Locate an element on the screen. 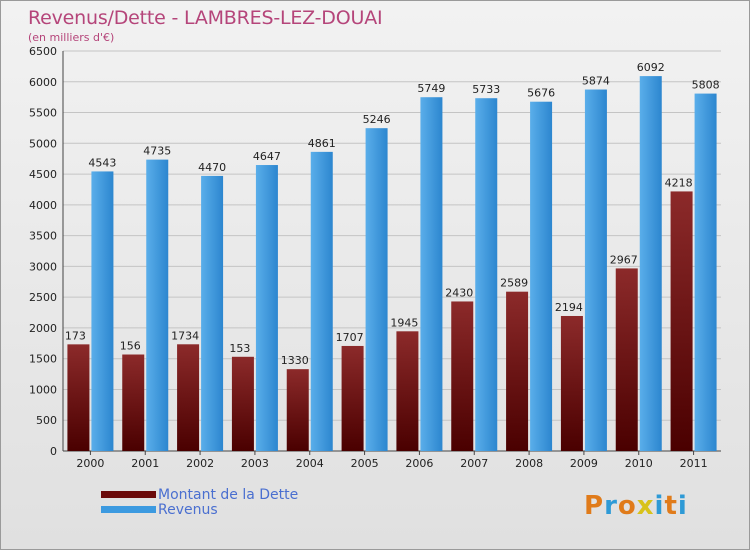  legend: Montant de la Dette Revenus is located at coordinates (200, 502).